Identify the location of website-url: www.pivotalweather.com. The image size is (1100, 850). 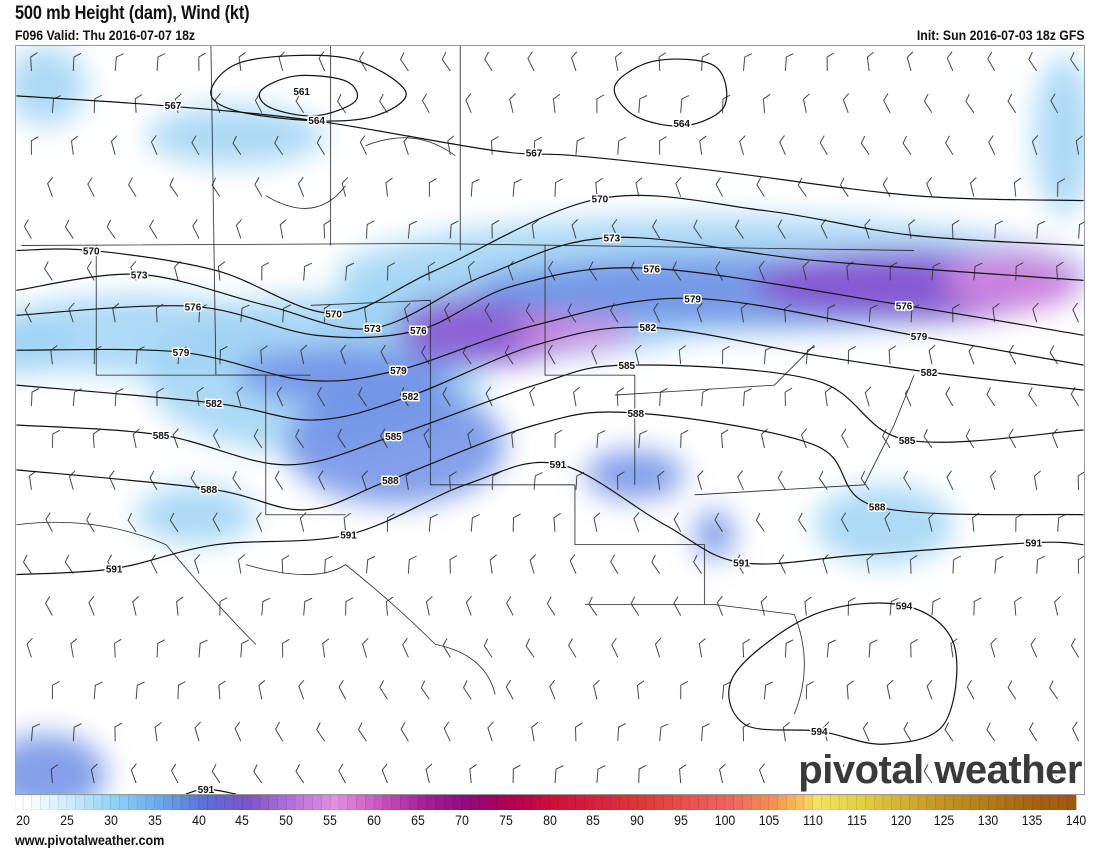
(90, 840).